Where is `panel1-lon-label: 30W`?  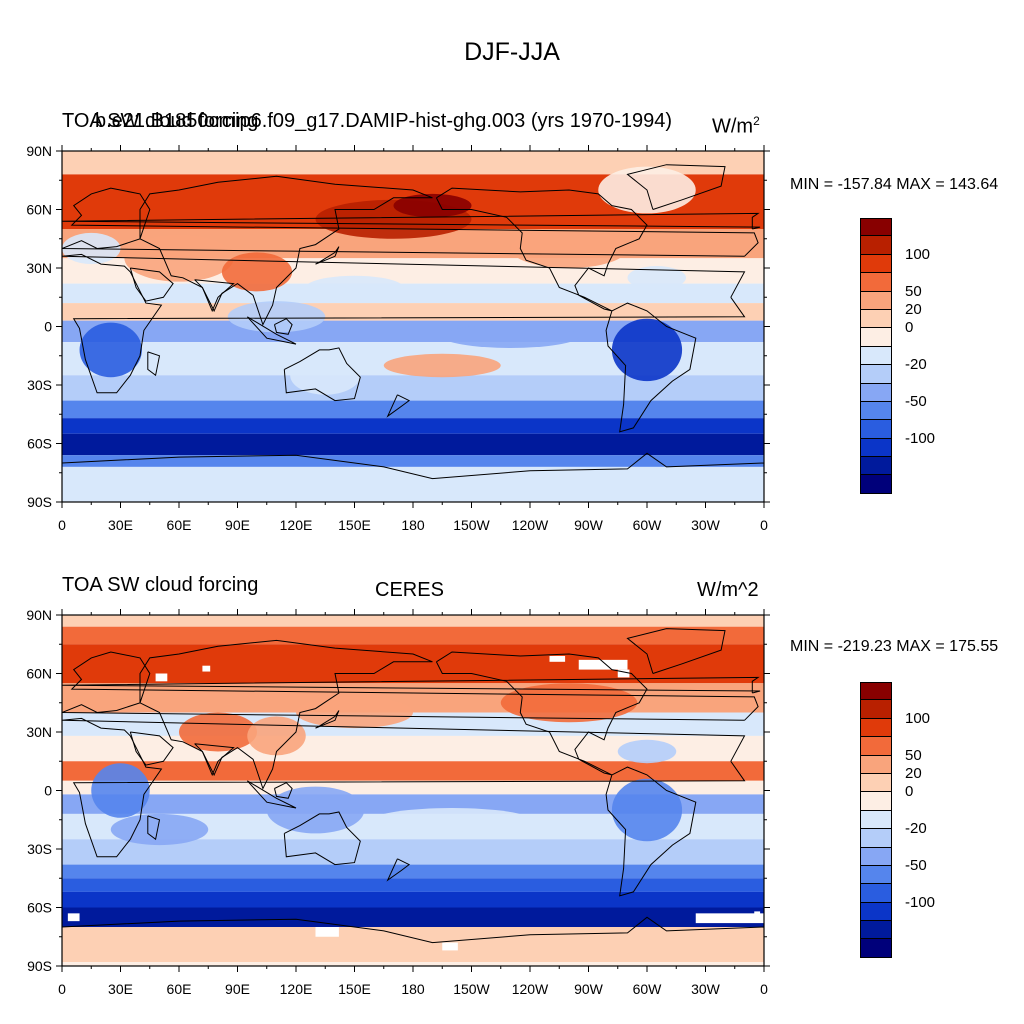
panel1-lon-label: 30W is located at coordinates (706, 525).